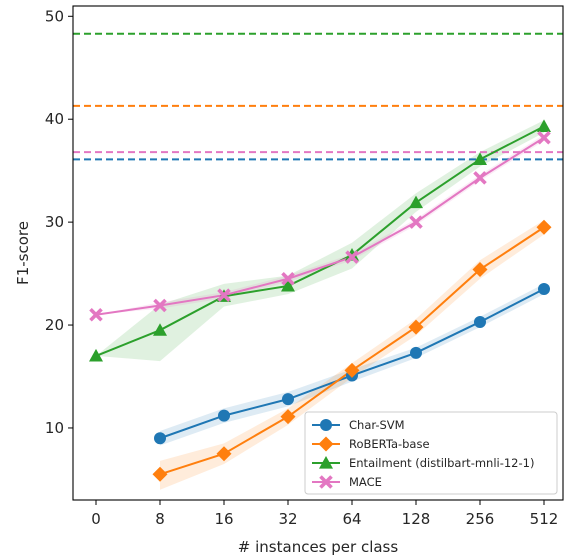 Image resolution: width=587 pixels, height=559 pixels. What do you see at coordinates (96, 519) in the screenshot?
I see `x-tick-label: 0` at bounding box center [96, 519].